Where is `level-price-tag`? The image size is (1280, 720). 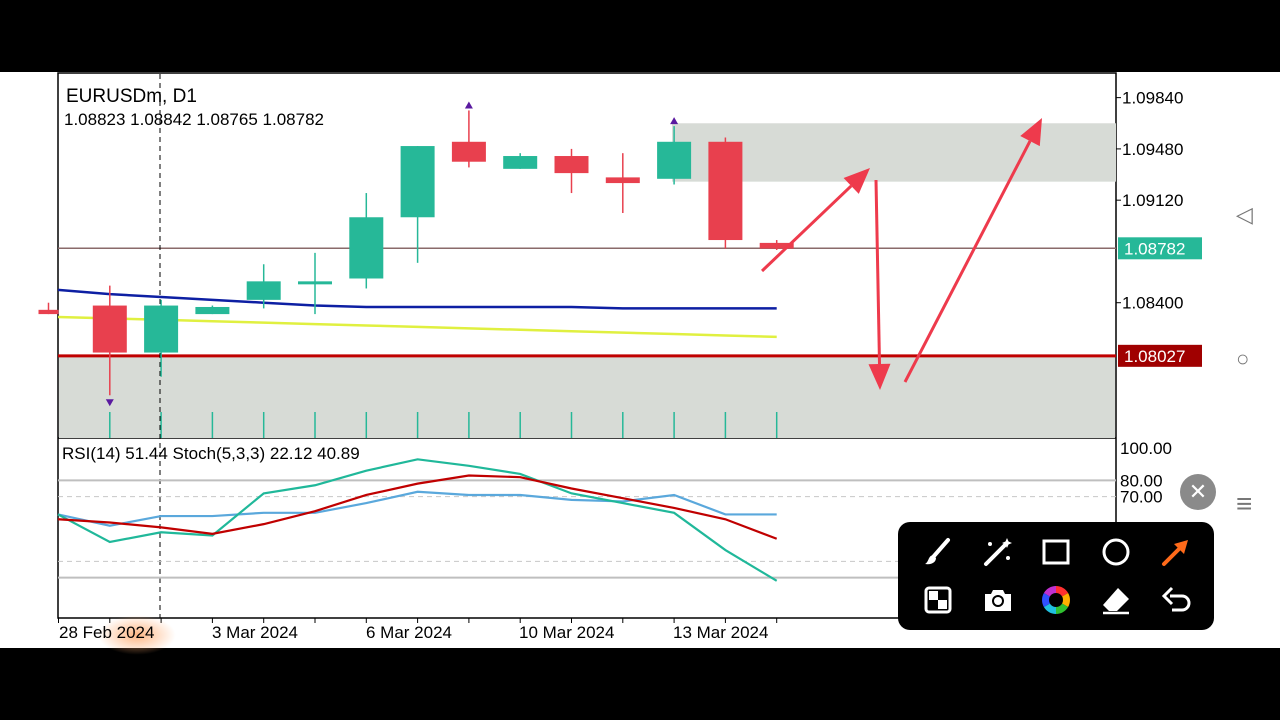
level-price-tag is located at coordinates (1160, 355).